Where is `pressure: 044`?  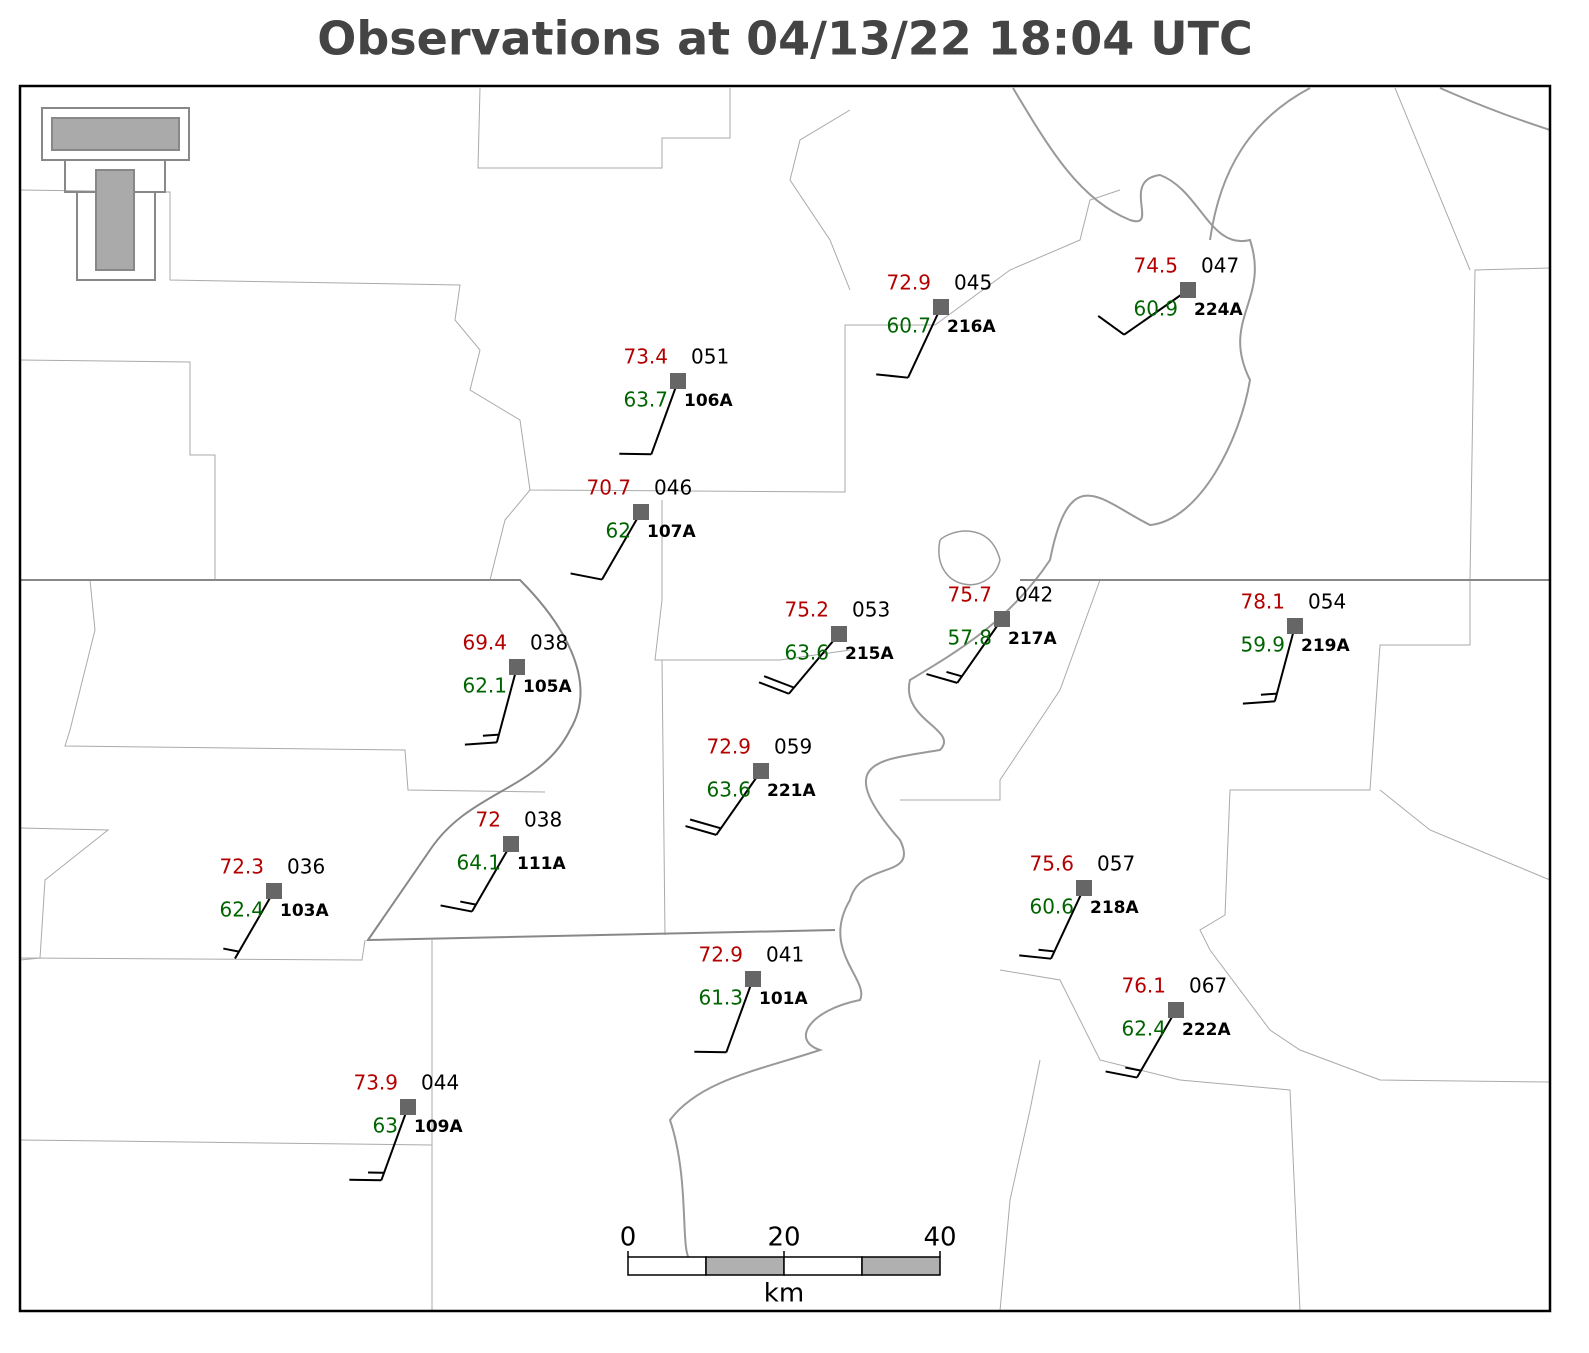
pressure: 044 is located at coordinates (440, 1083).